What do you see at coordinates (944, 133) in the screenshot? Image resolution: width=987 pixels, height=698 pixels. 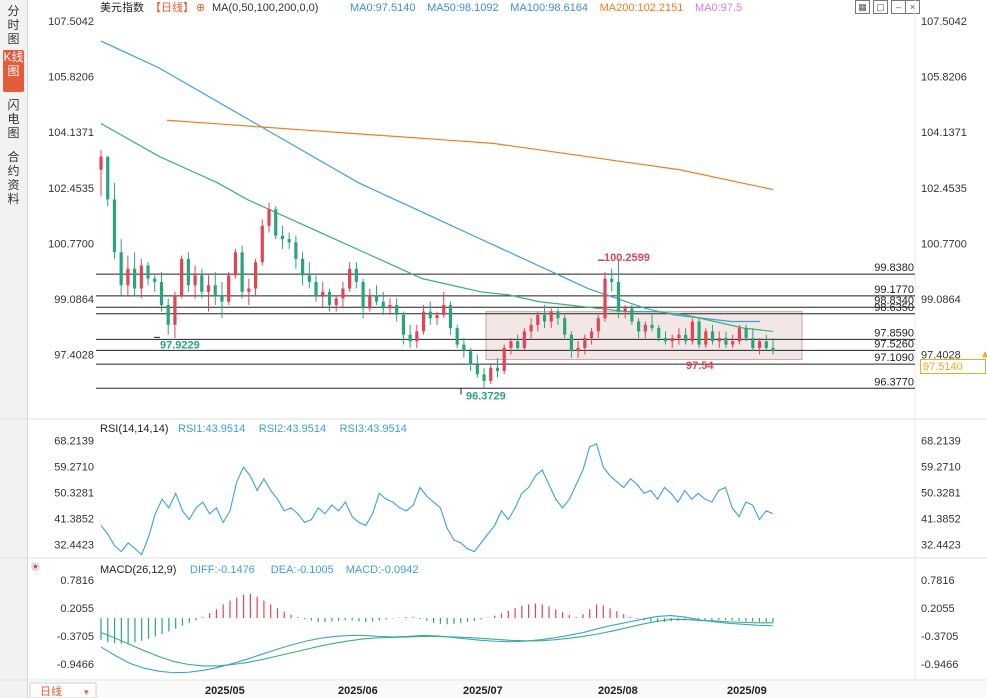 I see `price-tick-right: 104.1371` at bounding box center [944, 133].